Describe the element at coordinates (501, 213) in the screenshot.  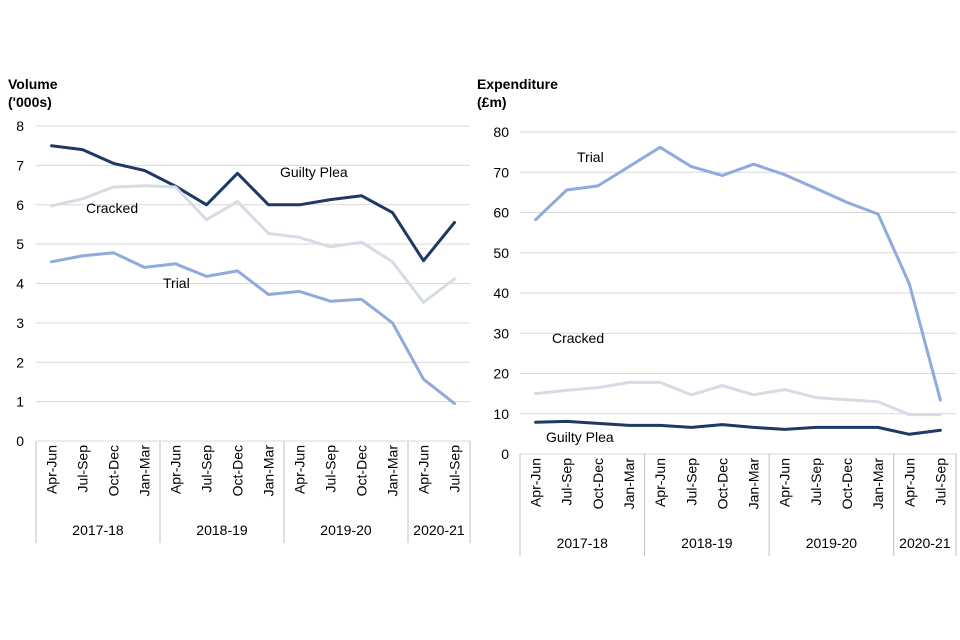
I see `y-tick-label: 60` at that location.